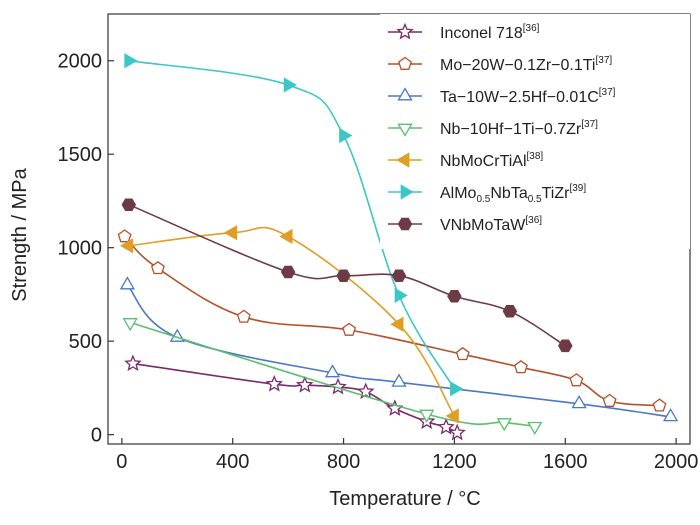 The height and width of the screenshot is (525, 700). Describe the element at coordinates (490, 32) in the screenshot. I see `legend-label: Inconel 718[36]` at that location.